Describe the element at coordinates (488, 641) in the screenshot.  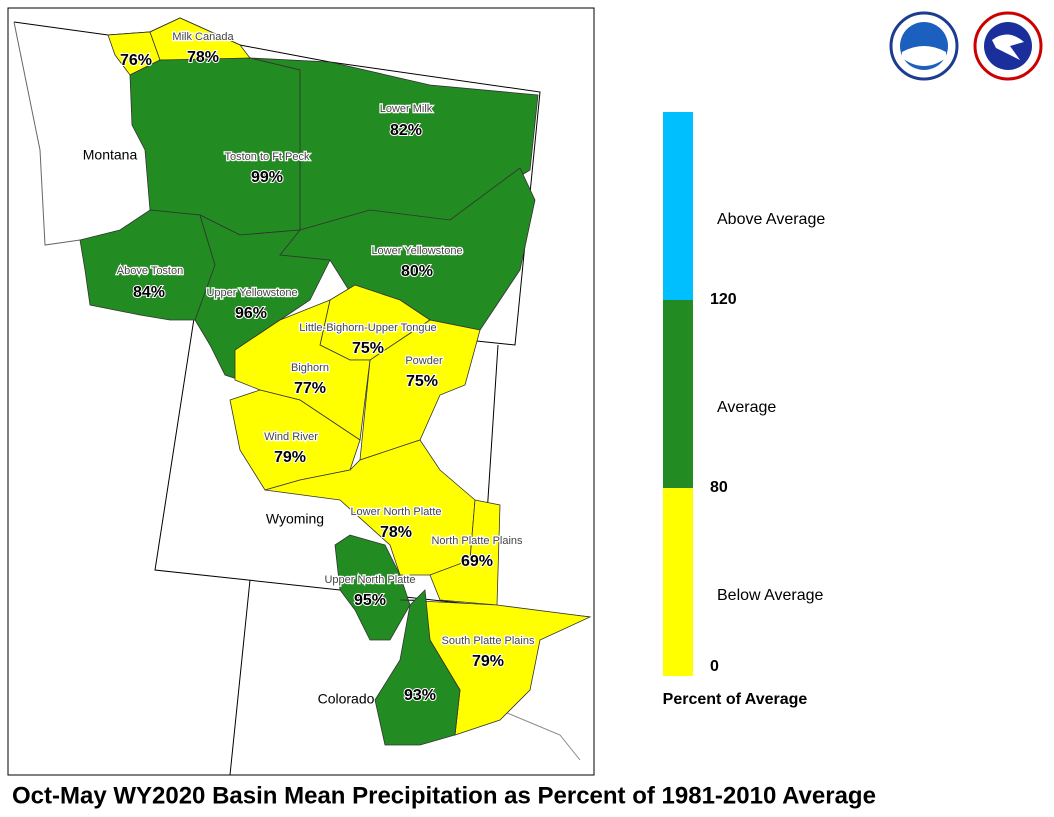
I see `basin-name: South Platte Plains` at that location.